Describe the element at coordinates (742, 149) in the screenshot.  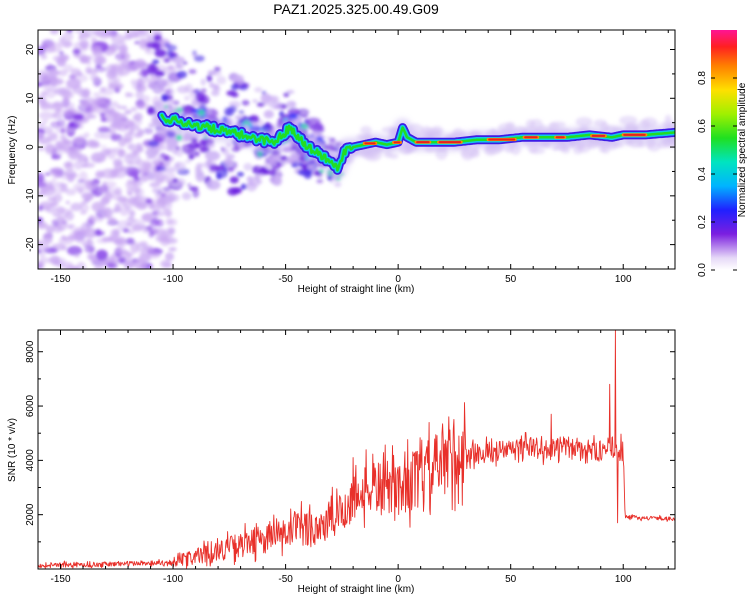
I see `colorbar-label: Normalized spectral amplitude` at that location.